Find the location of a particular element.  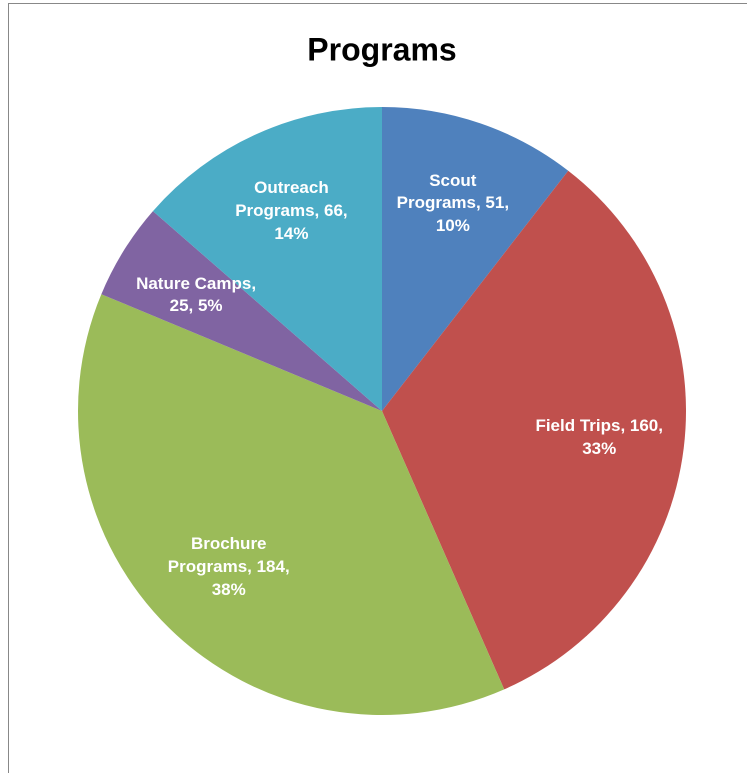

data-label: Outreach Programs, 66, 14% is located at coordinates (291, 211).